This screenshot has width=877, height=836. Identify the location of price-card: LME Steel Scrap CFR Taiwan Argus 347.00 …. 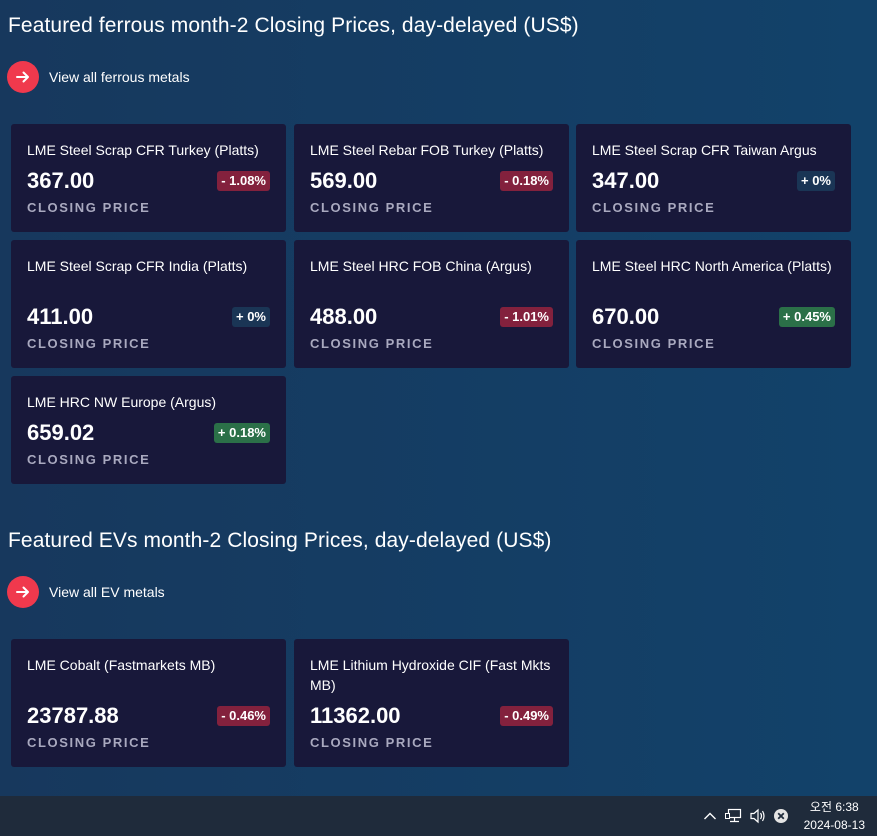
(713, 178).